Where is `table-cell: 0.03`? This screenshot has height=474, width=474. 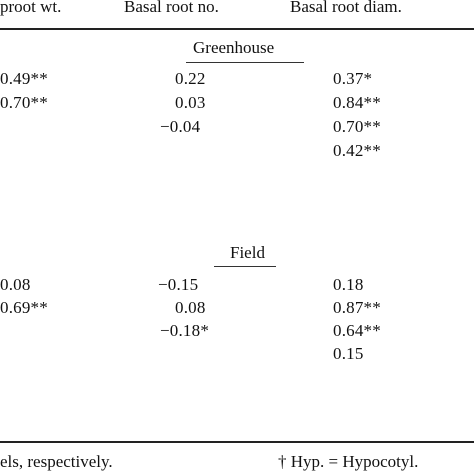 table-cell: 0.03 is located at coordinates (190, 102).